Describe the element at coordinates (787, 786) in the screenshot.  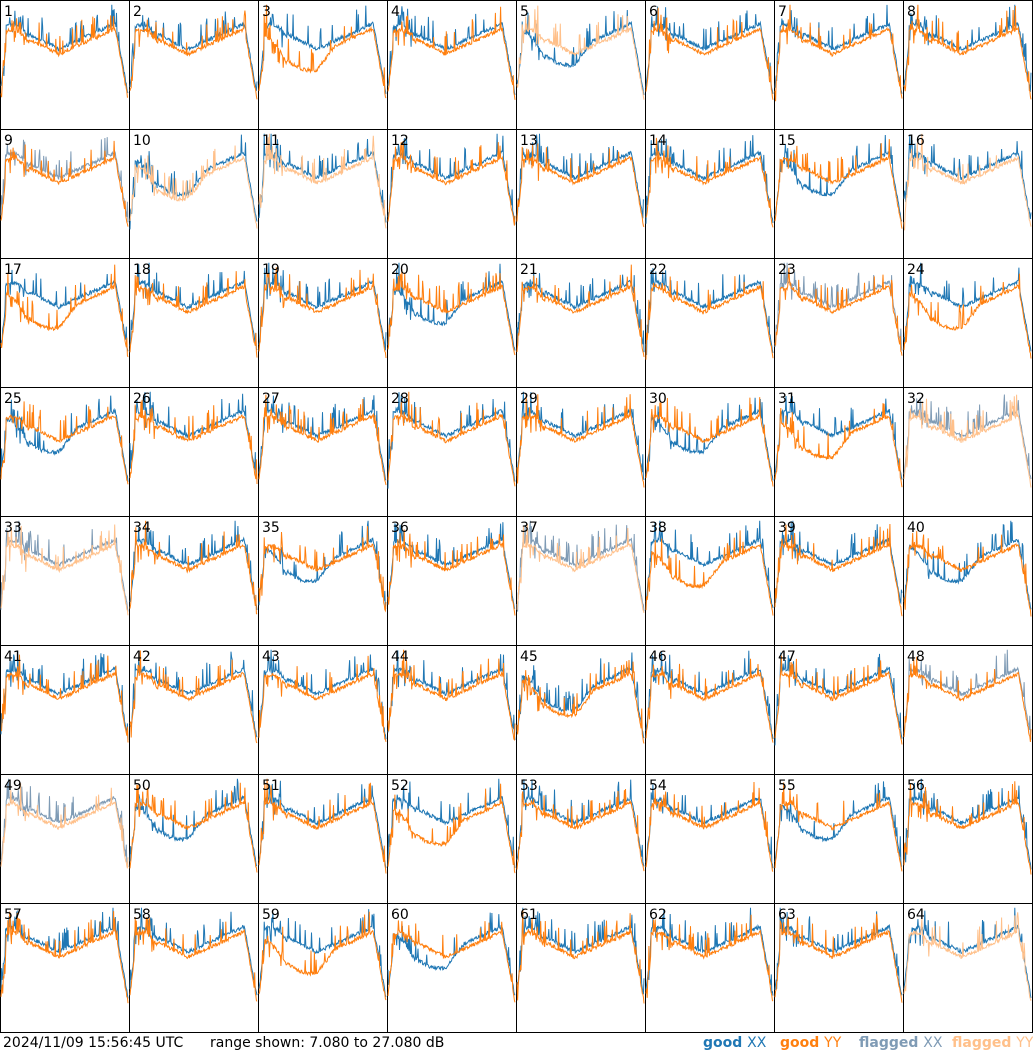
I see `tile-number: 55` at that location.